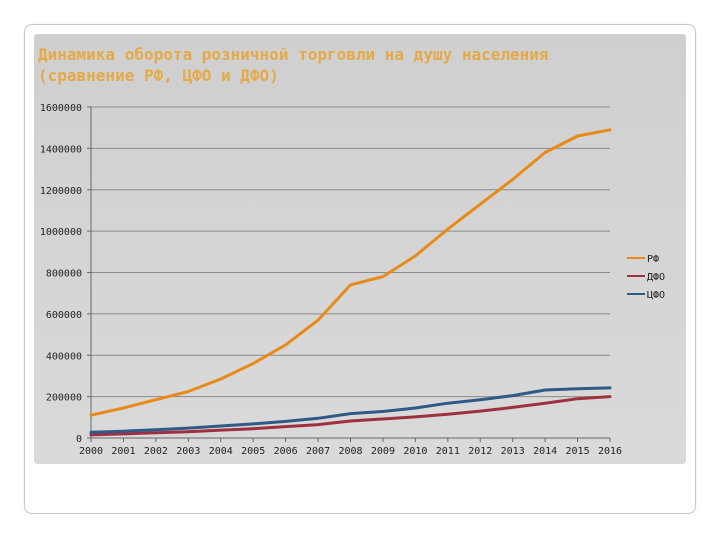 Image resolution: width=720 pixels, height=540 pixels. What do you see at coordinates (61, 232) in the screenshot?
I see `y-tick-label: 1000000` at bounding box center [61, 232].